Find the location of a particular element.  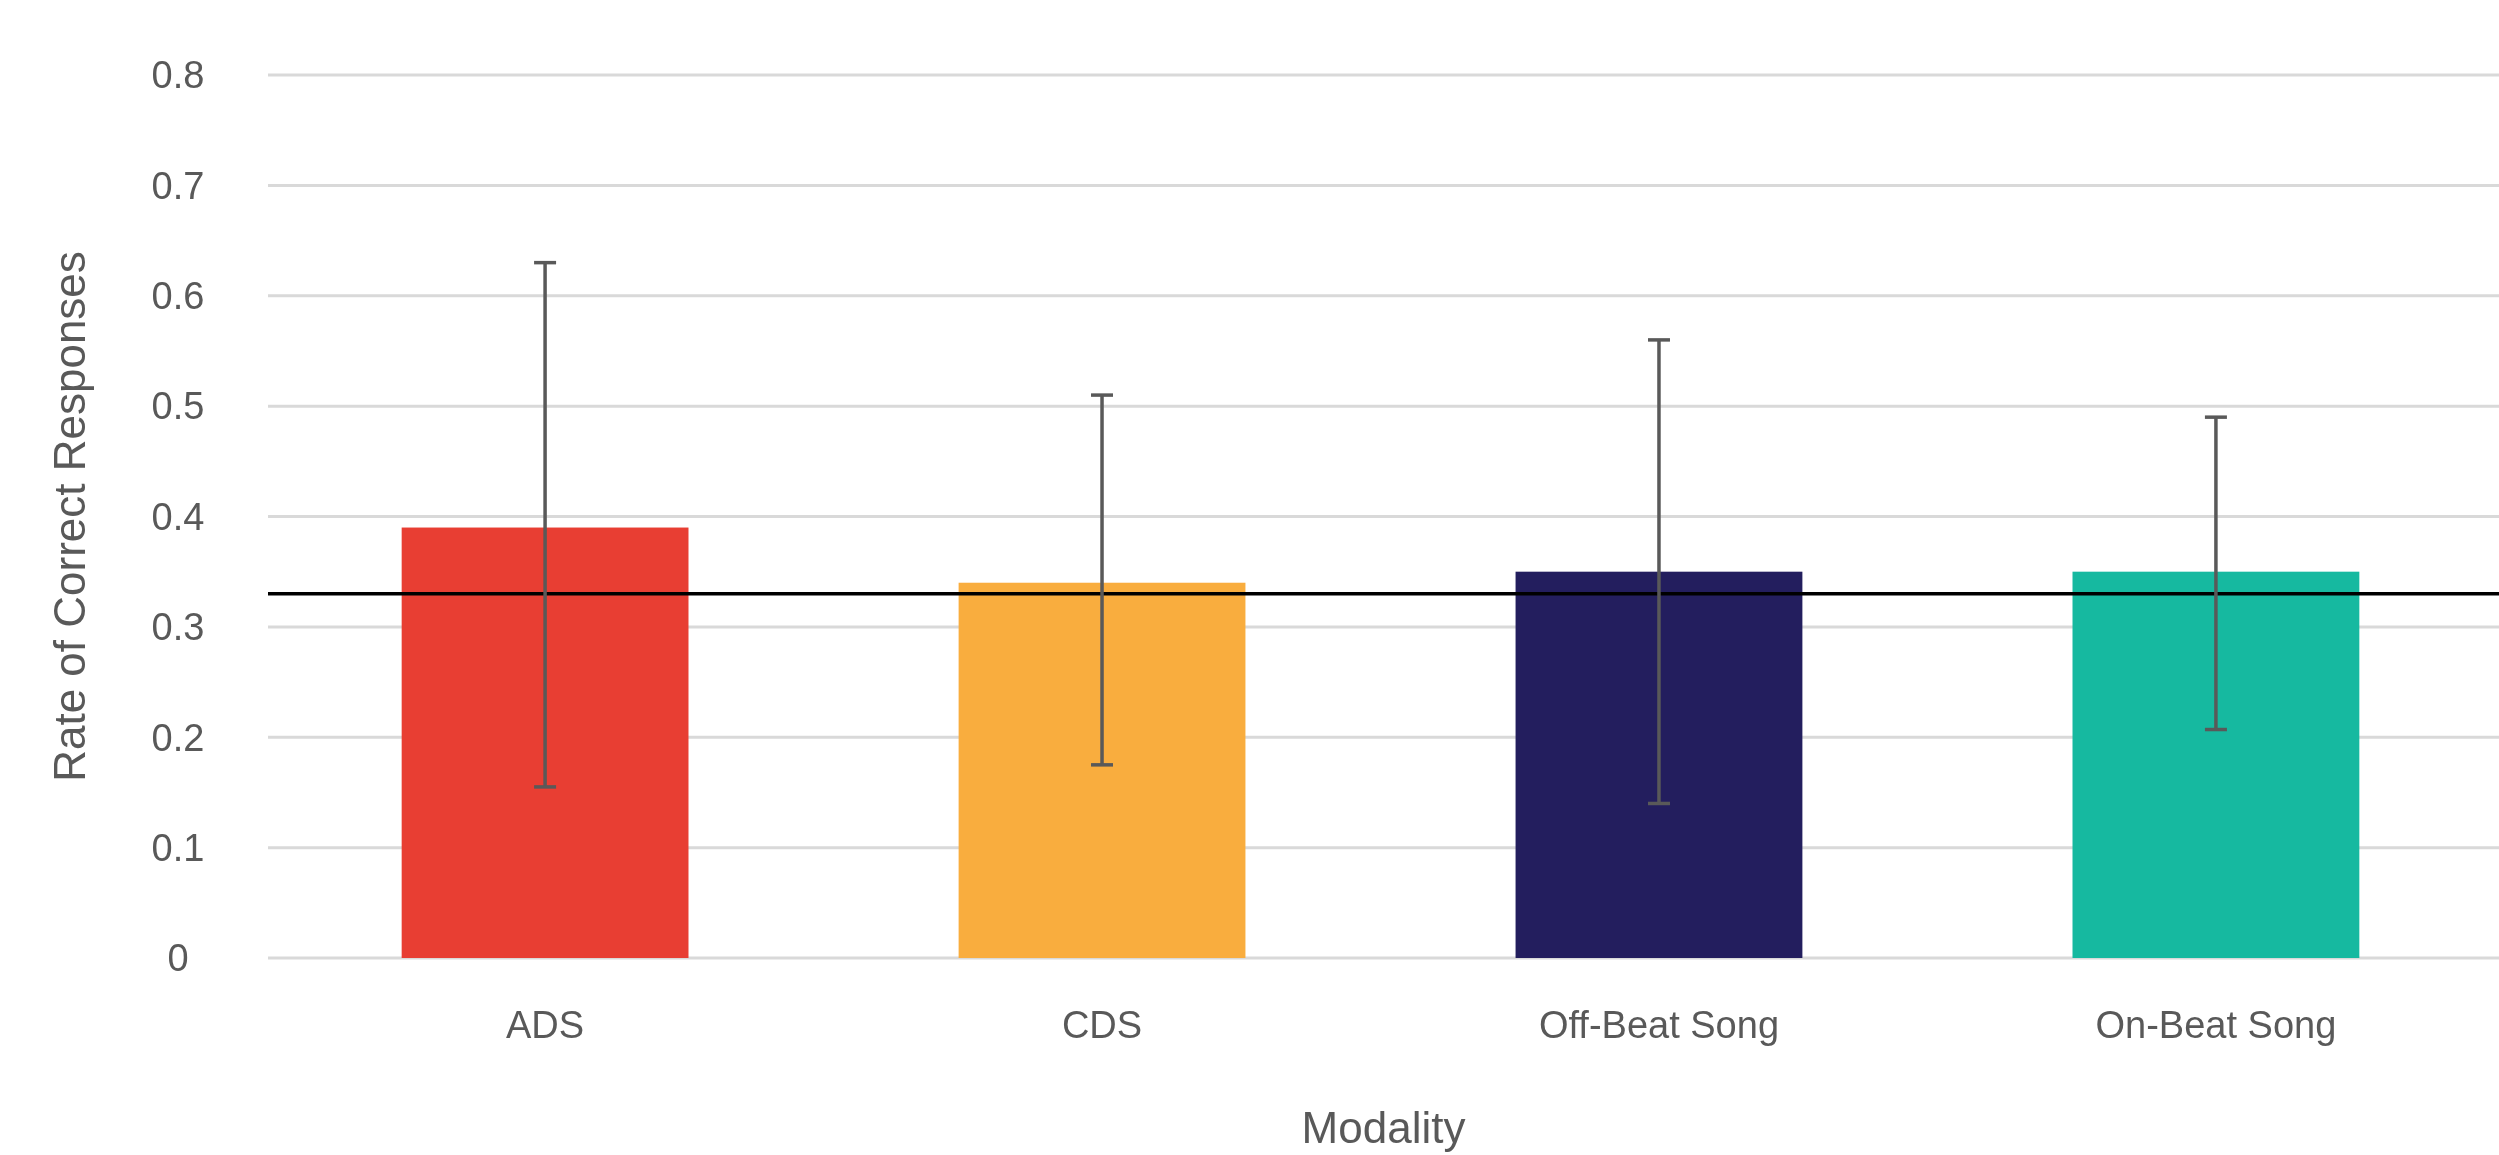

y-tick-label: 0.6 is located at coordinates (178, 296).